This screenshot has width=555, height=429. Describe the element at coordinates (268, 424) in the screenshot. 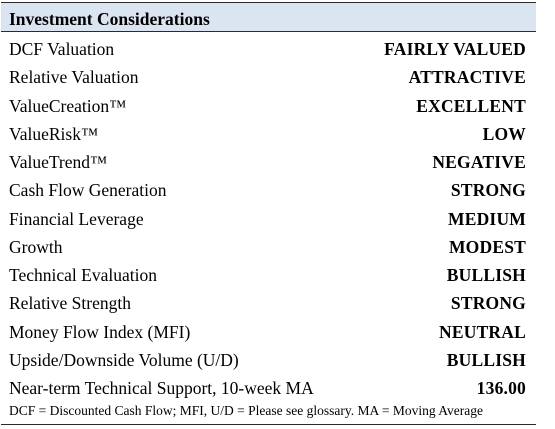

I see `bottom-divider` at that location.